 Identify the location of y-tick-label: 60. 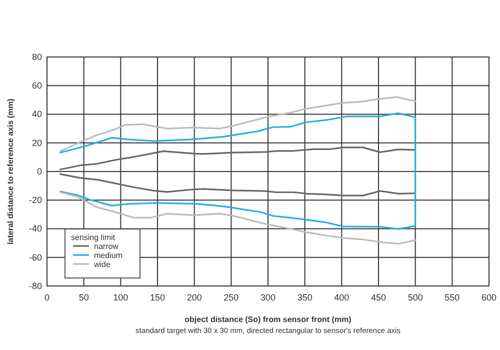
(37, 85).